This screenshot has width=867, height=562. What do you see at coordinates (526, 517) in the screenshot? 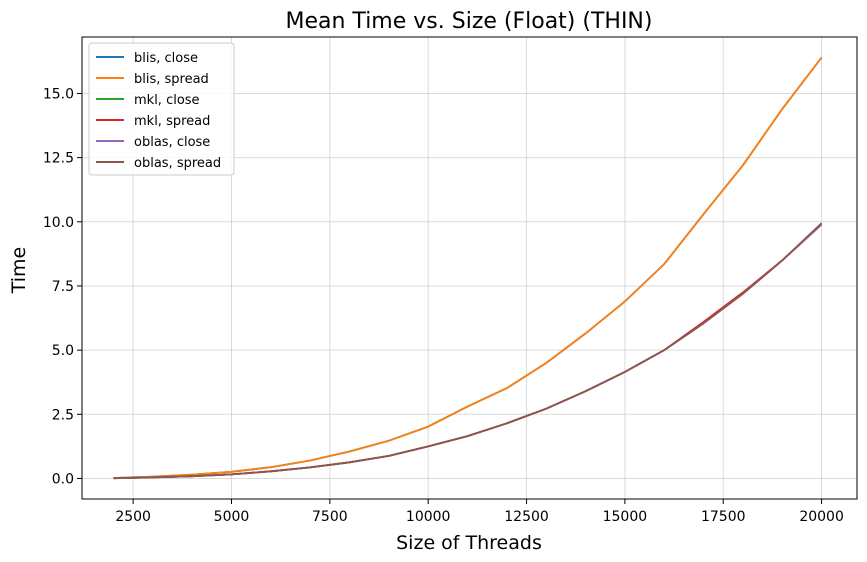
I see `x-tick-label: 12500` at bounding box center [526, 517].